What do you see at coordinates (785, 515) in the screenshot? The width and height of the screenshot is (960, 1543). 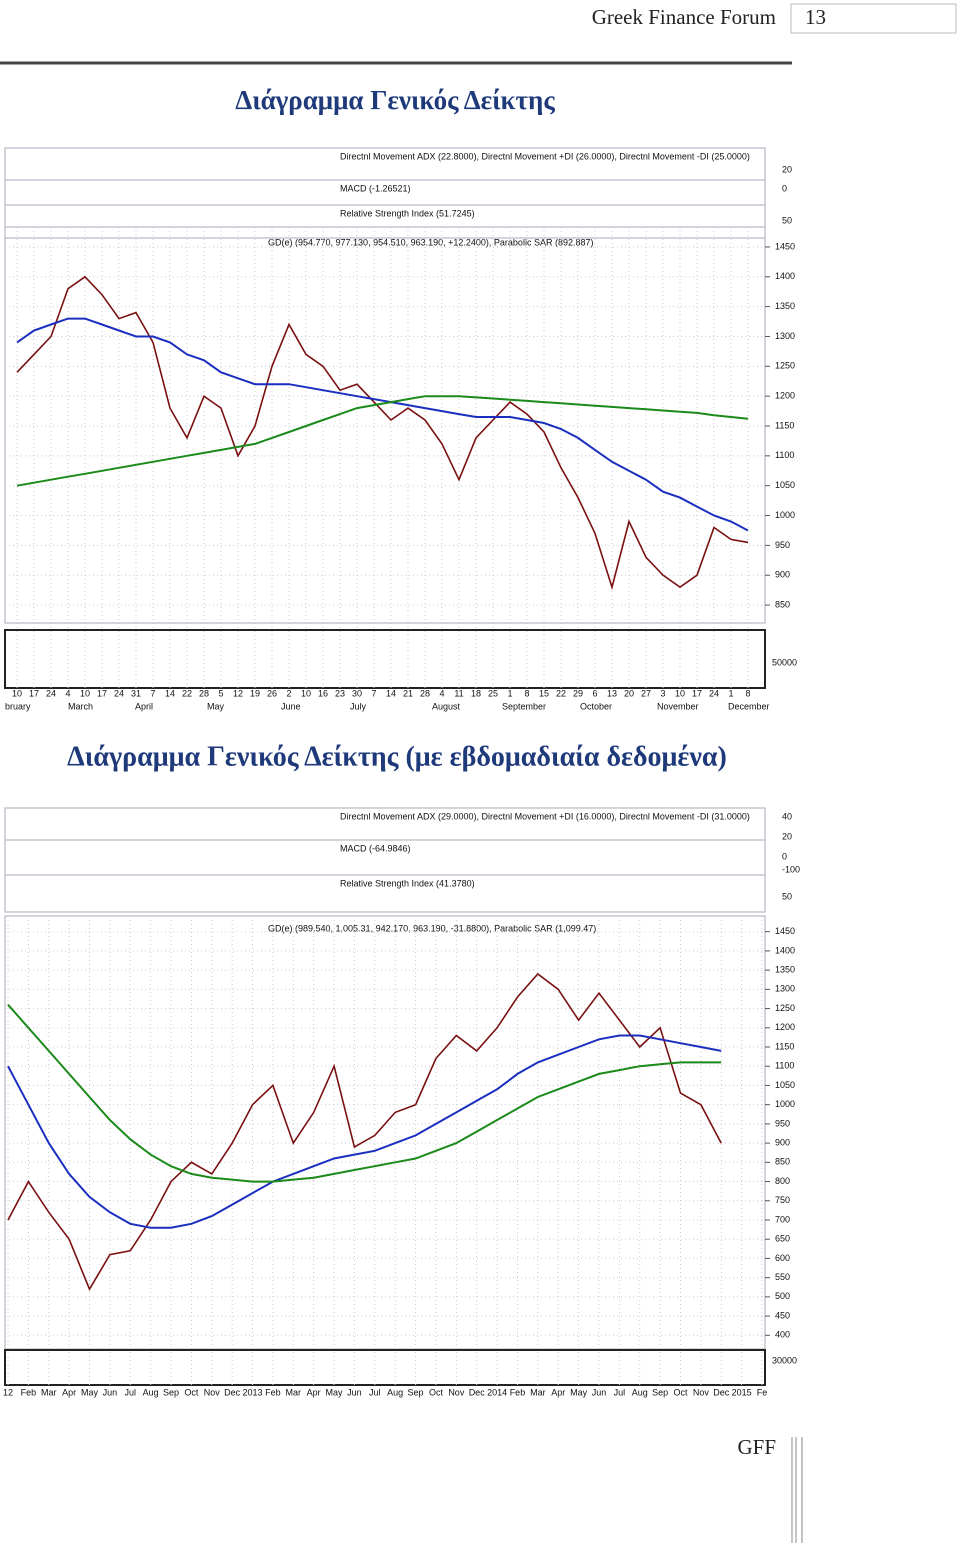 I see `y-tick-label: 1000` at bounding box center [785, 515].